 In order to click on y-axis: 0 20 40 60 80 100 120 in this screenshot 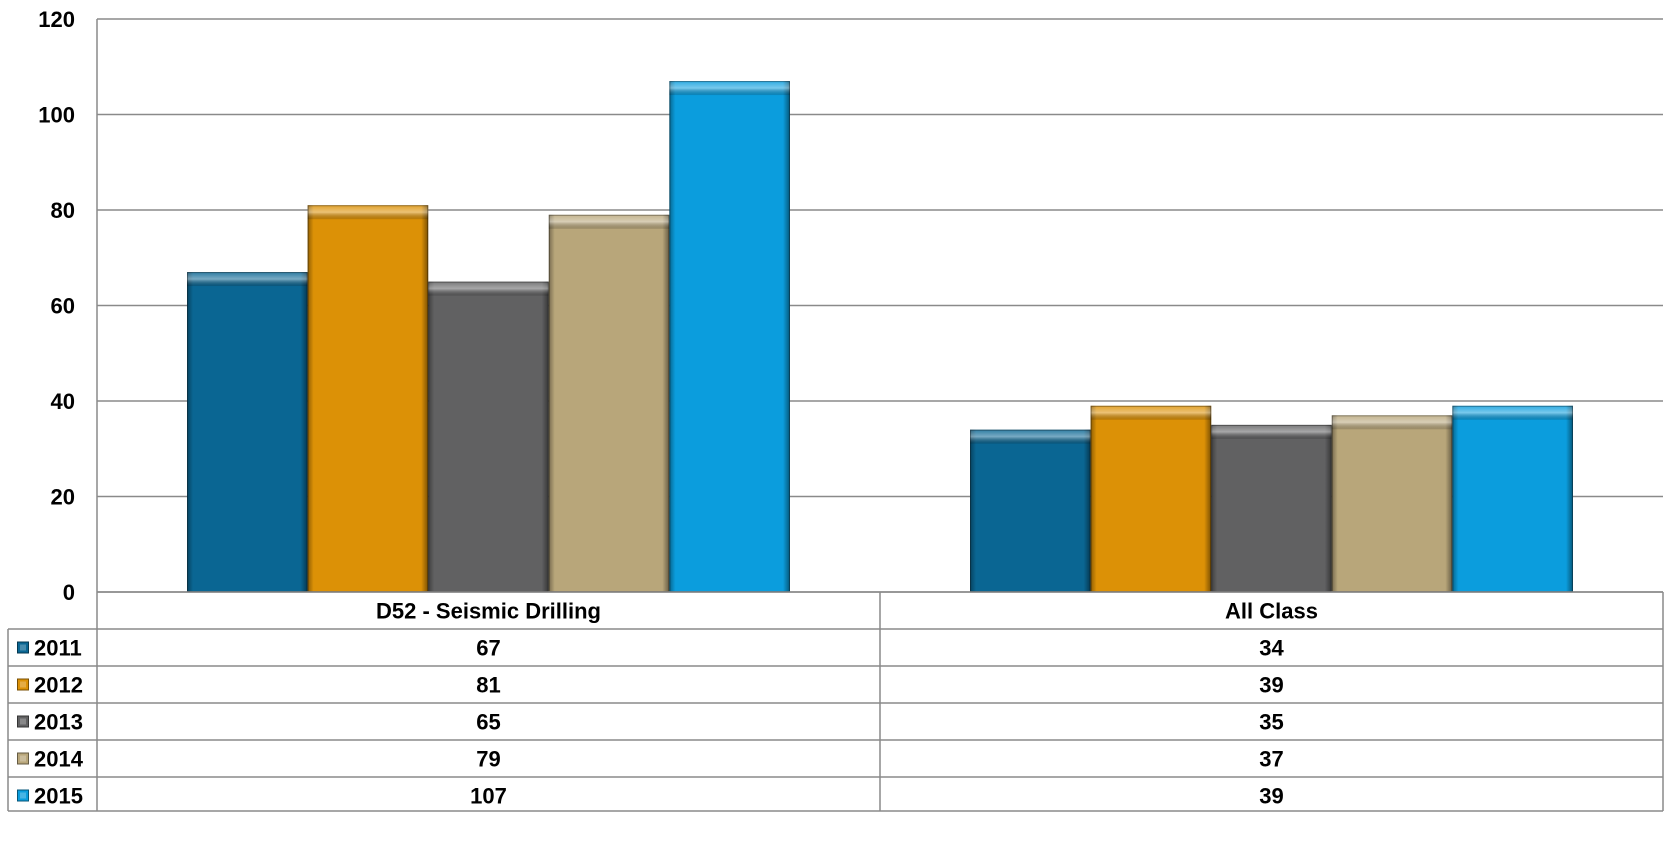, I will do `click(68, 306)`.